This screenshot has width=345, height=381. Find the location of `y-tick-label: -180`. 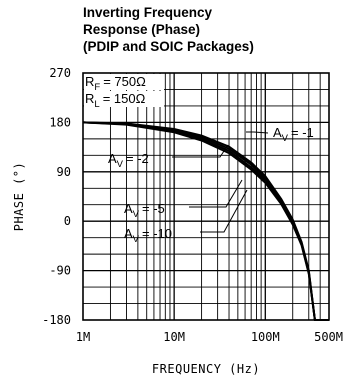

y-tick-label: -180 is located at coordinates (56, 320).